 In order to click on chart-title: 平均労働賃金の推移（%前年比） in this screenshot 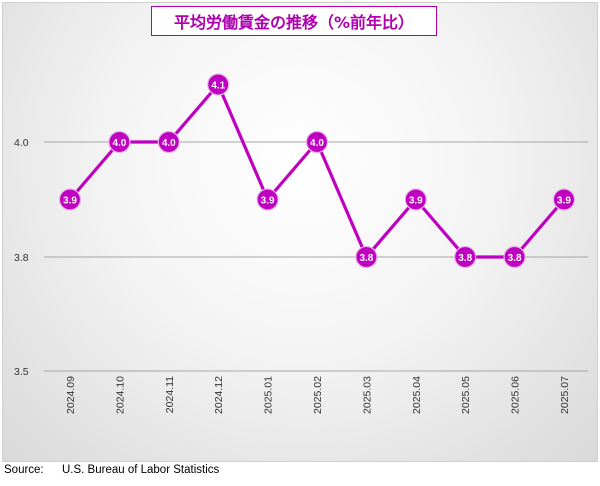, I will do `click(294, 21)`.